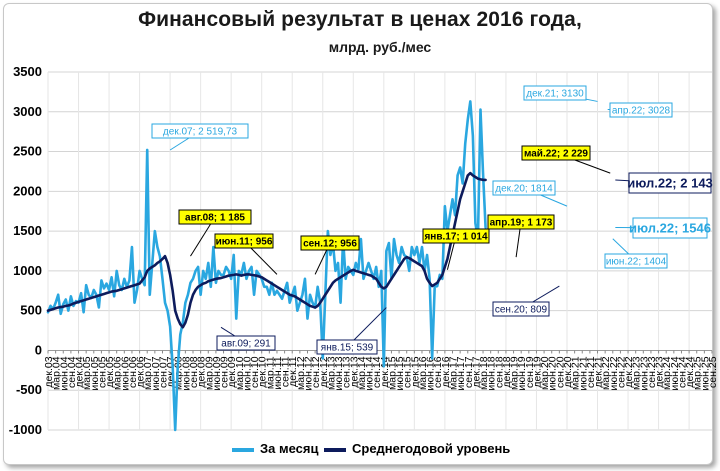  Describe the element at coordinates (644, 373) in the screenshot. I see `x-tick-label: июн.23` at that location.